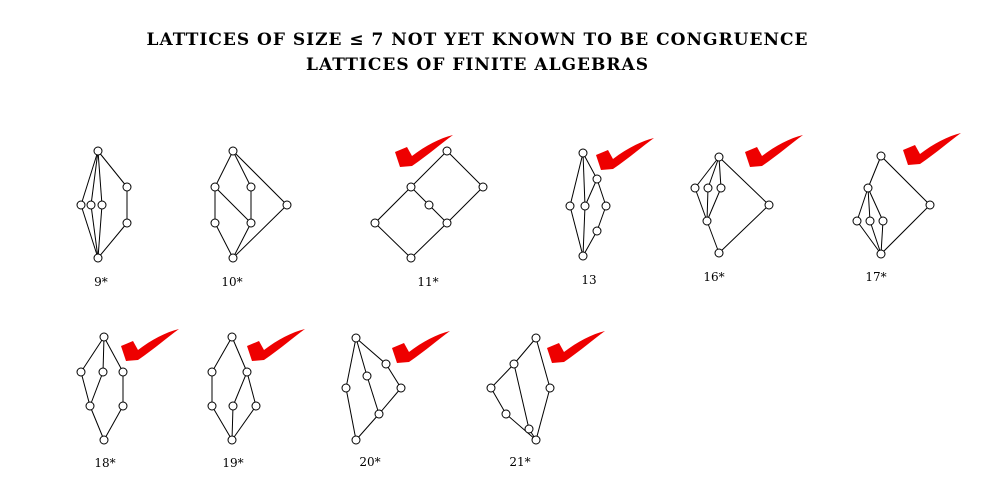  I want to click on lattice-2: 10*, so click(251, 217).